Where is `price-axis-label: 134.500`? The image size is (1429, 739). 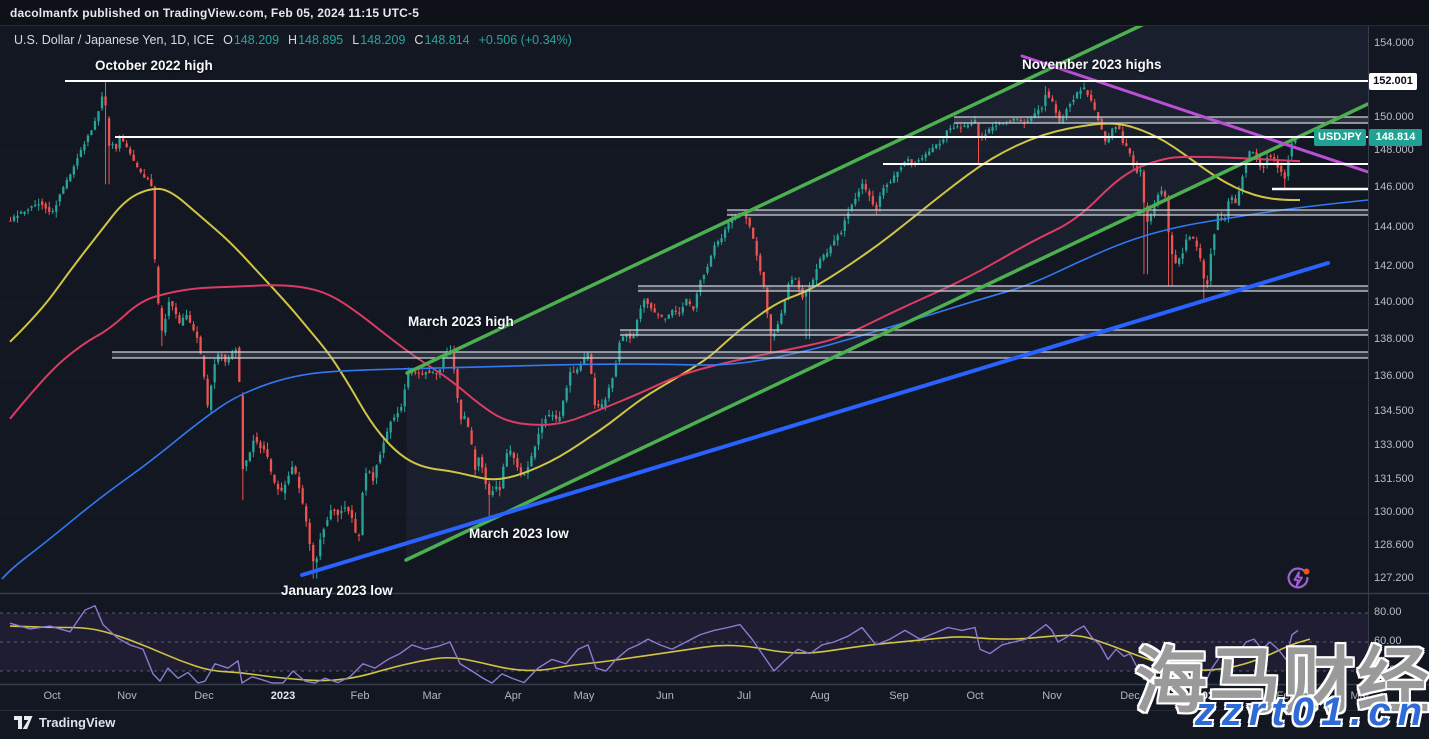
price-axis-label: 134.500 is located at coordinates (1394, 411).